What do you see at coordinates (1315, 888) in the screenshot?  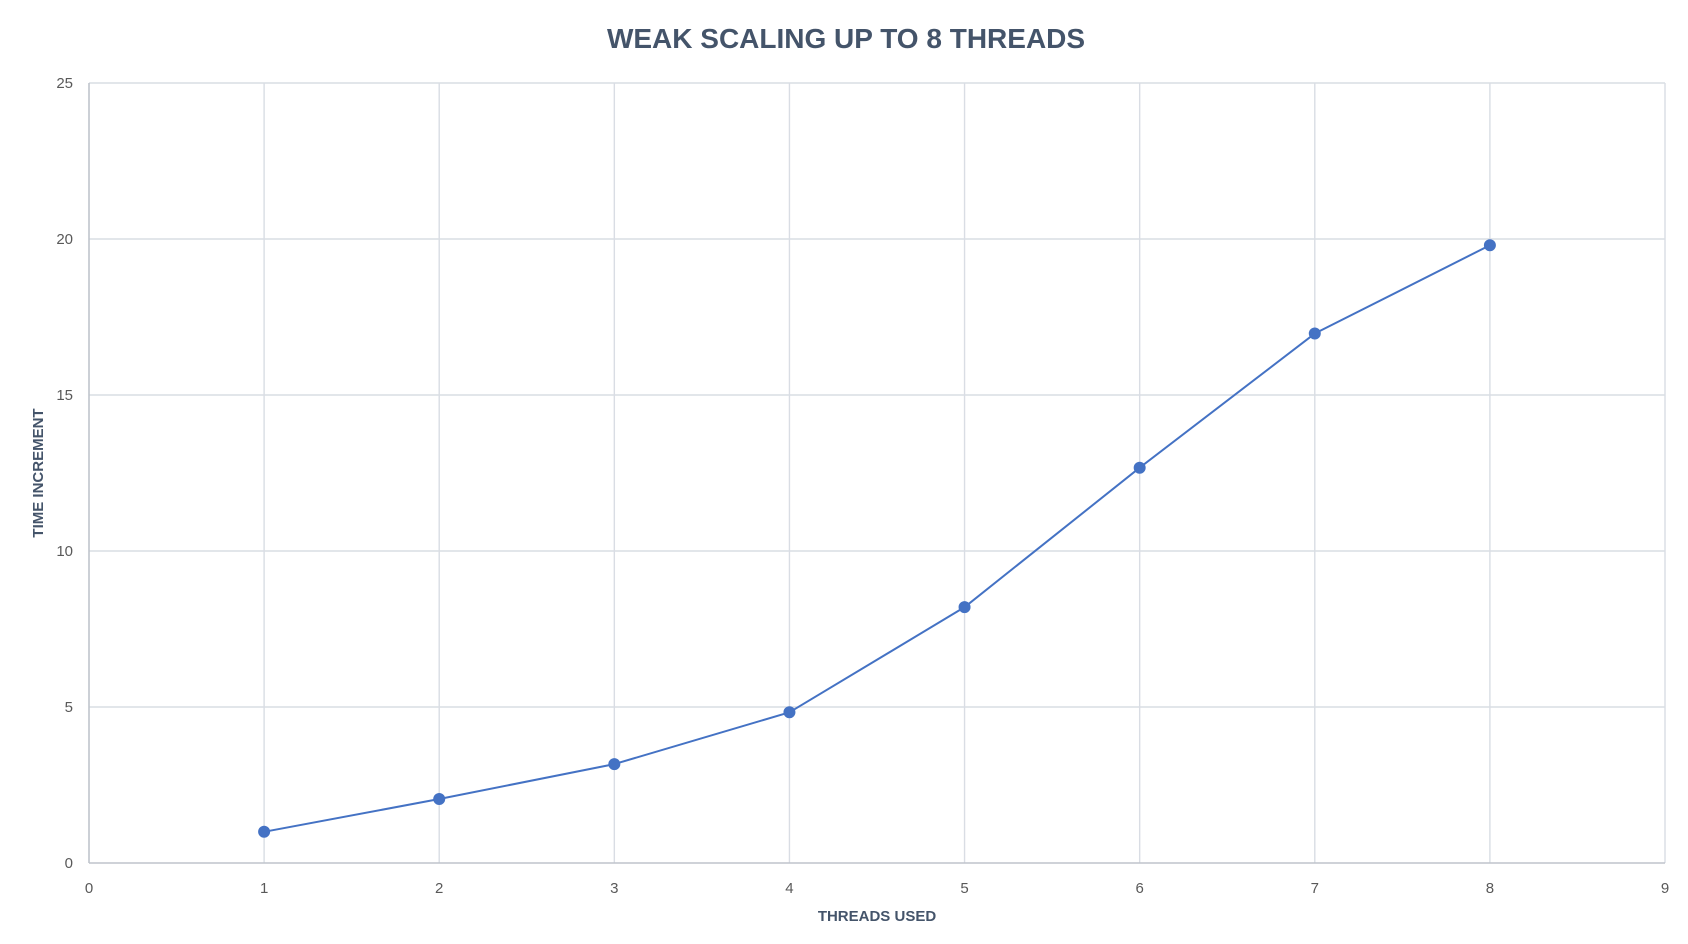 I see `x-tick-label: 7` at bounding box center [1315, 888].